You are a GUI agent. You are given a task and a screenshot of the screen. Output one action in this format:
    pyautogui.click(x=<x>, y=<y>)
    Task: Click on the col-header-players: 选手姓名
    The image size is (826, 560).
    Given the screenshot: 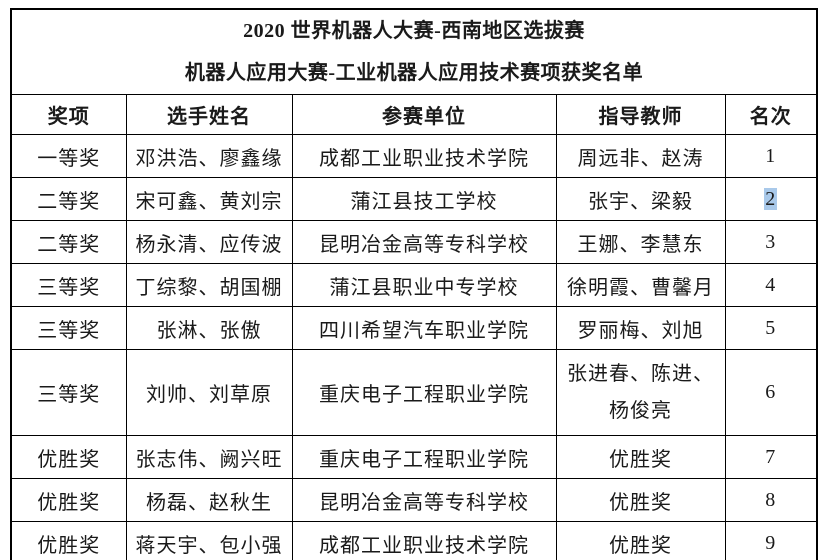 What is the action you would take?
    pyautogui.click(x=209, y=114)
    